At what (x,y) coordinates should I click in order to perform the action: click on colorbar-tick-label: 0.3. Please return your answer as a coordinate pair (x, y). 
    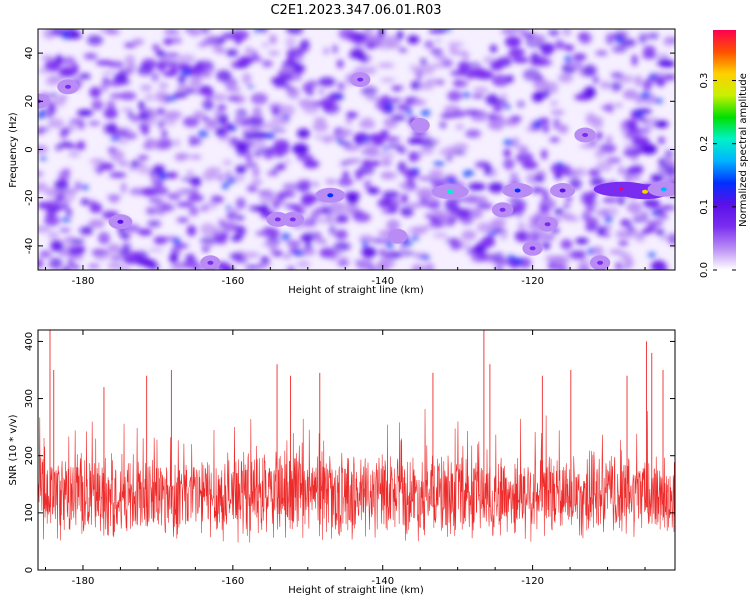
    Looking at the image, I should click on (704, 81).